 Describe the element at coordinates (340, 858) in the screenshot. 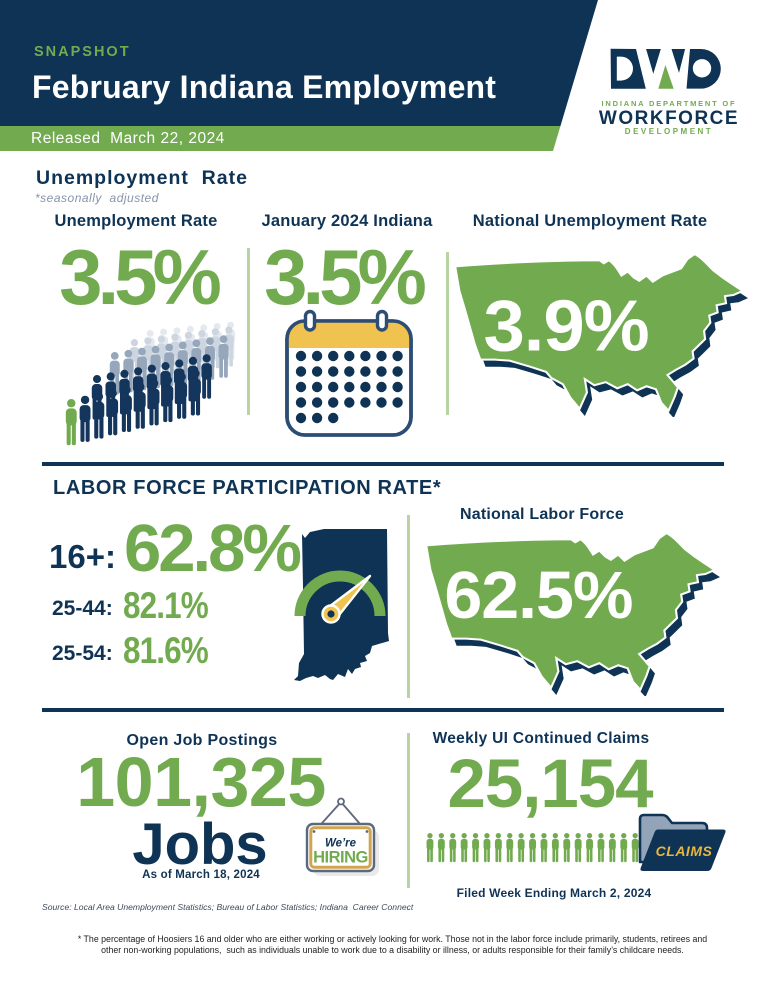

I see `svg-text: HIRING` at that location.